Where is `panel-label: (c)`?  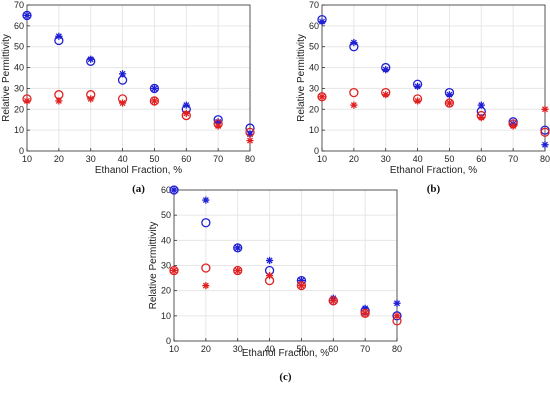 panel-label: (c) is located at coordinates (285, 377).